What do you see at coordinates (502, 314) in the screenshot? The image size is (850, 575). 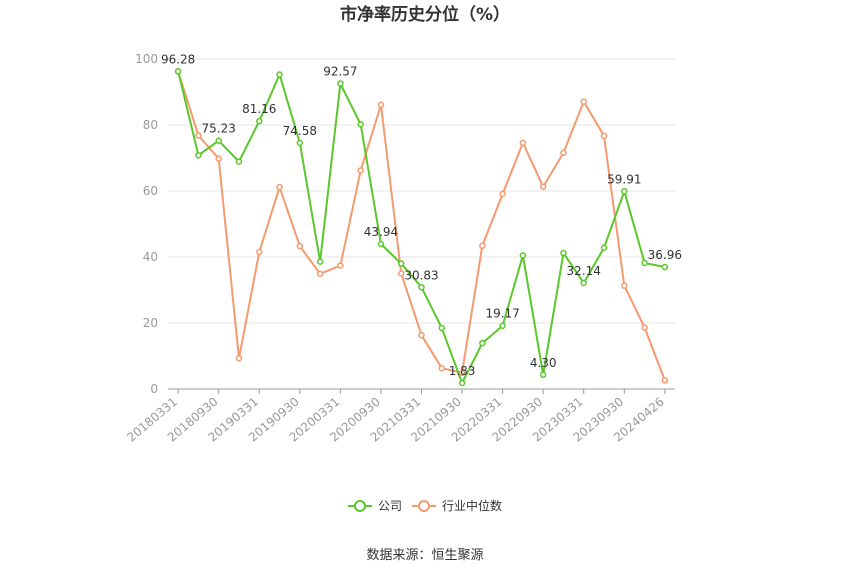 I see `data-label: 19.17` at bounding box center [502, 314].